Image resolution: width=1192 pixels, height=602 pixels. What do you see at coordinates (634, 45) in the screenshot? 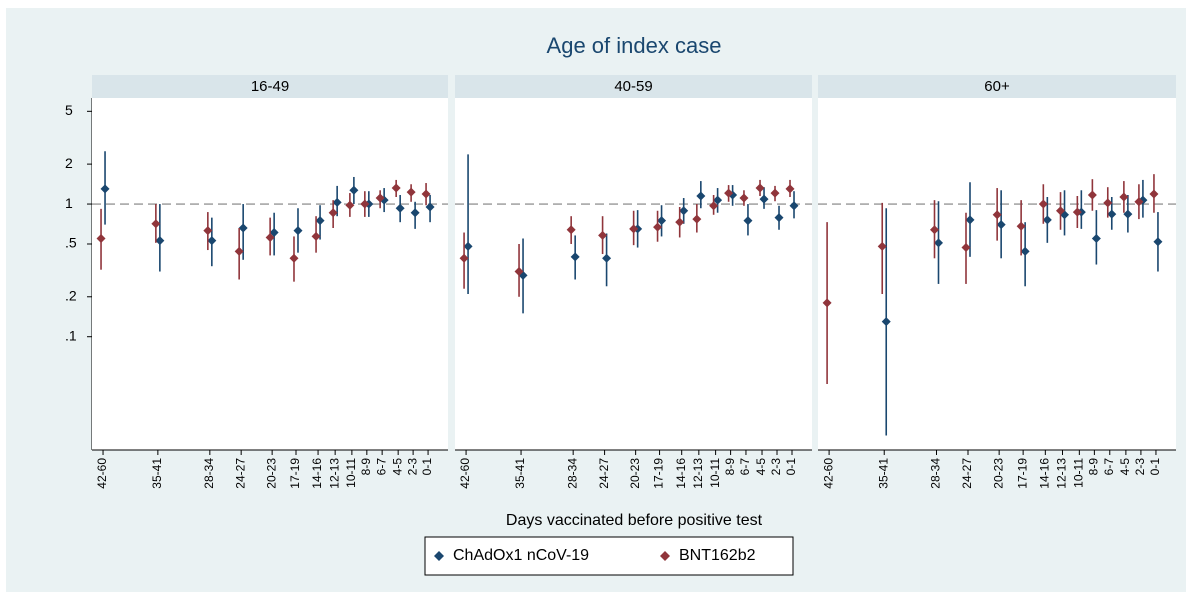
I see `chart-title: Age of index case` at bounding box center [634, 45].